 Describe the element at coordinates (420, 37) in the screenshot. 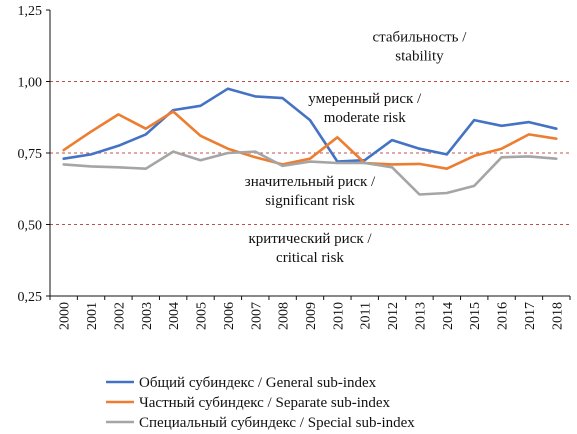

I see `annotation-line: стабильность /` at that location.